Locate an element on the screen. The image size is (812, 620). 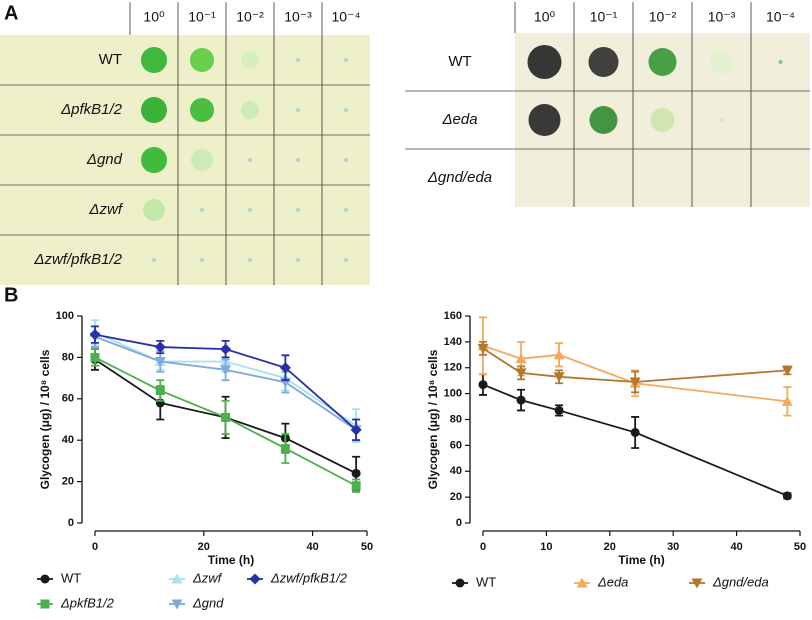
strain-label: Δgnd is located at coordinates (104, 159).